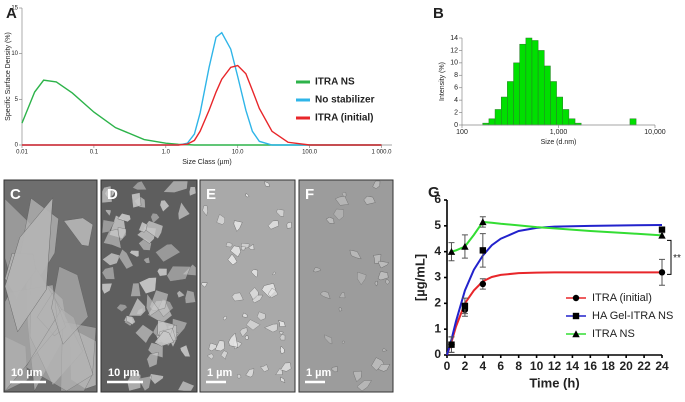 The height and width of the screenshot is (402, 685). Describe the element at coordinates (669, 257) in the screenshot. I see `bracket` at that location.